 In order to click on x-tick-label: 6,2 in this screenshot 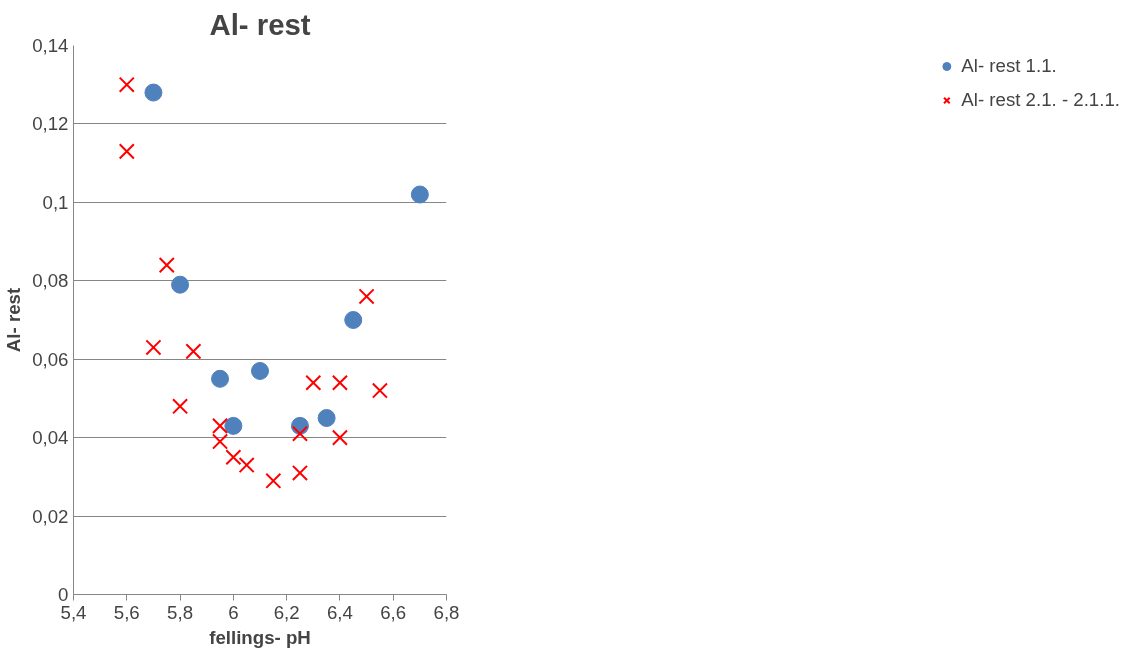, I will do `click(286, 612)`.